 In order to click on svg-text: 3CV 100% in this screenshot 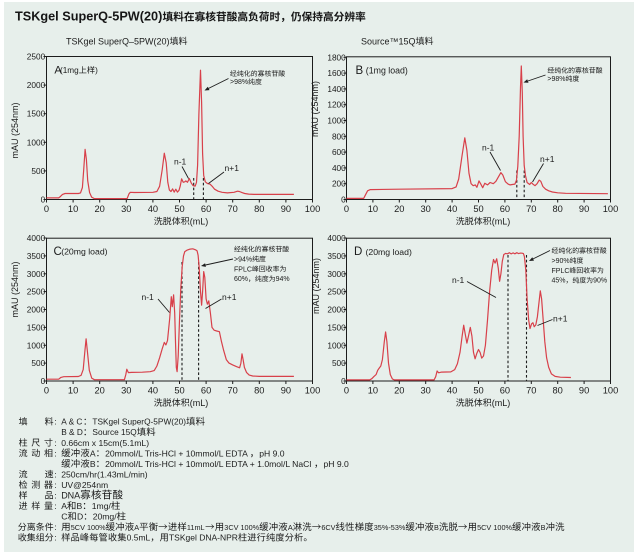, I will do `click(241, 527)`.